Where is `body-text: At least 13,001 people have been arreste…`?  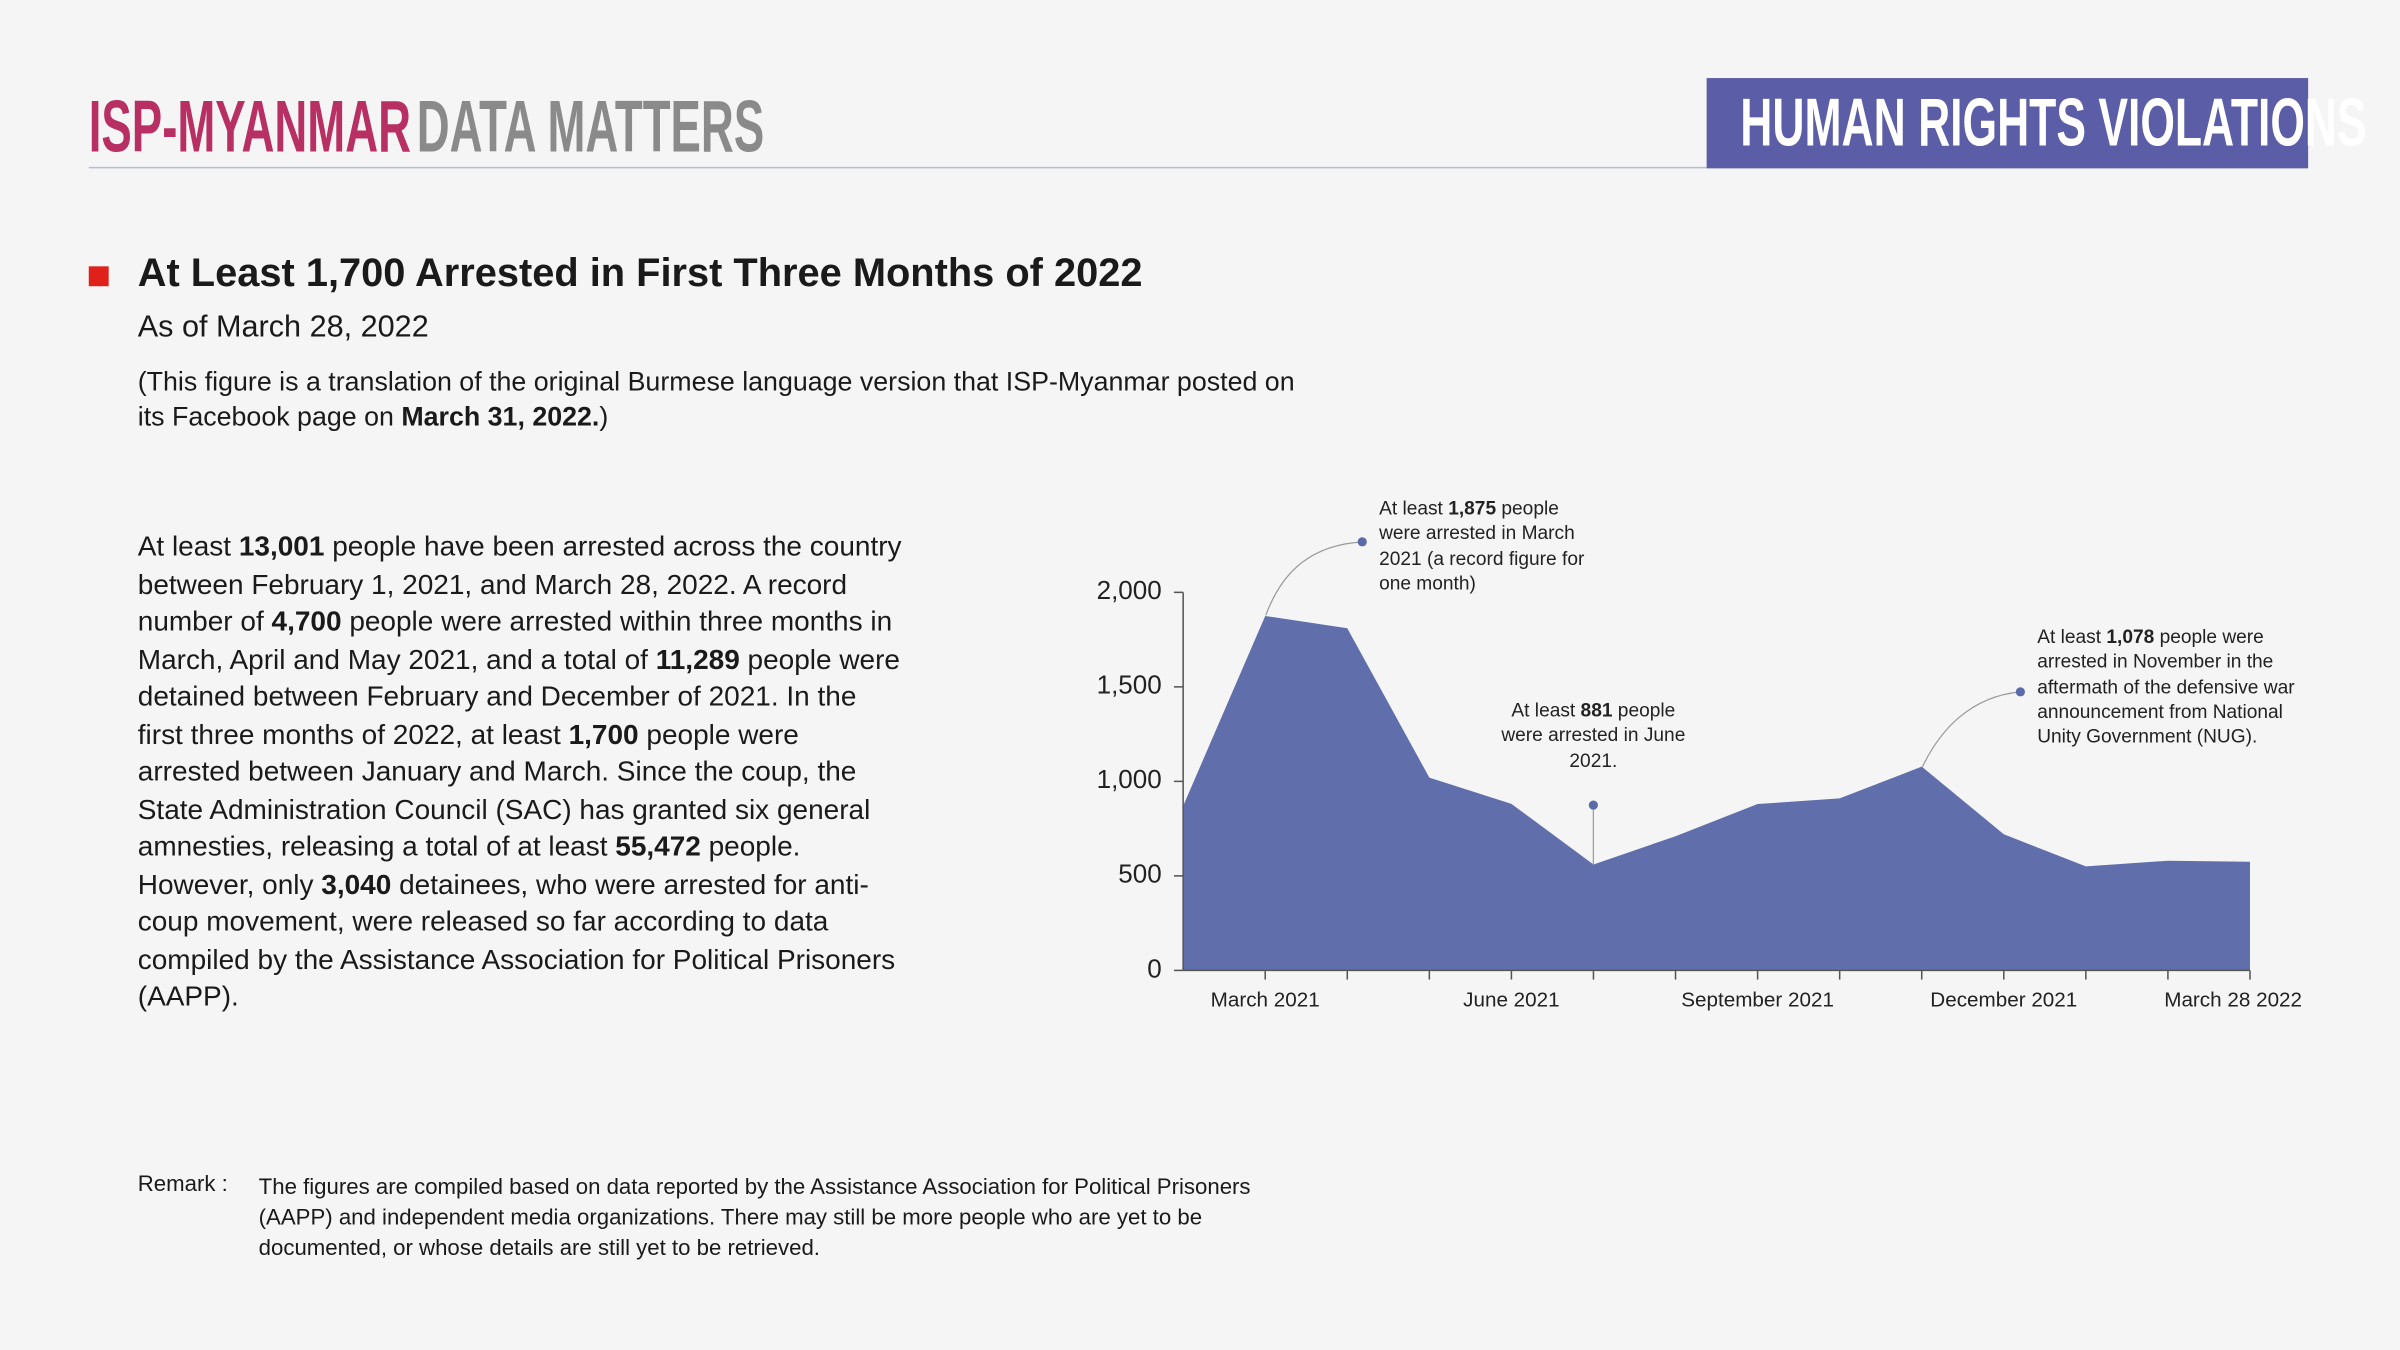
body-text: At least 13,001 people have been arreste… is located at coordinates (520, 771).